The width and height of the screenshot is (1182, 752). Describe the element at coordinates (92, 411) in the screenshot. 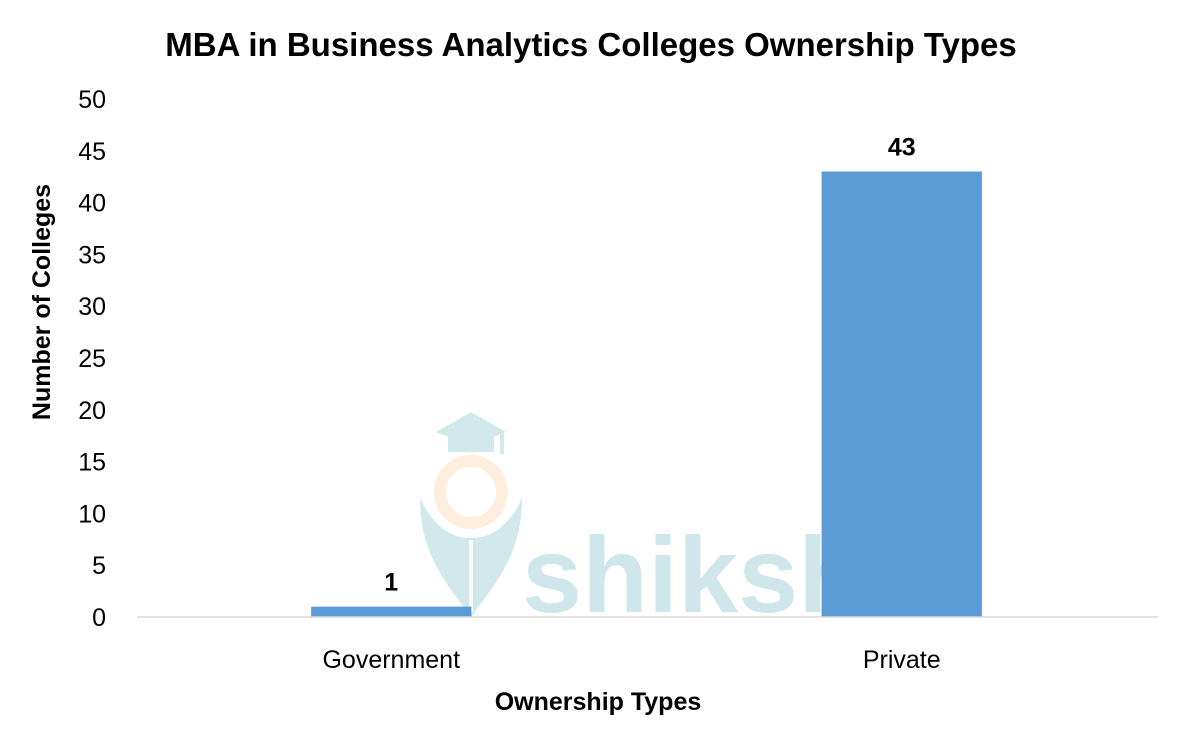

I see `y-tick-label: 20` at that location.